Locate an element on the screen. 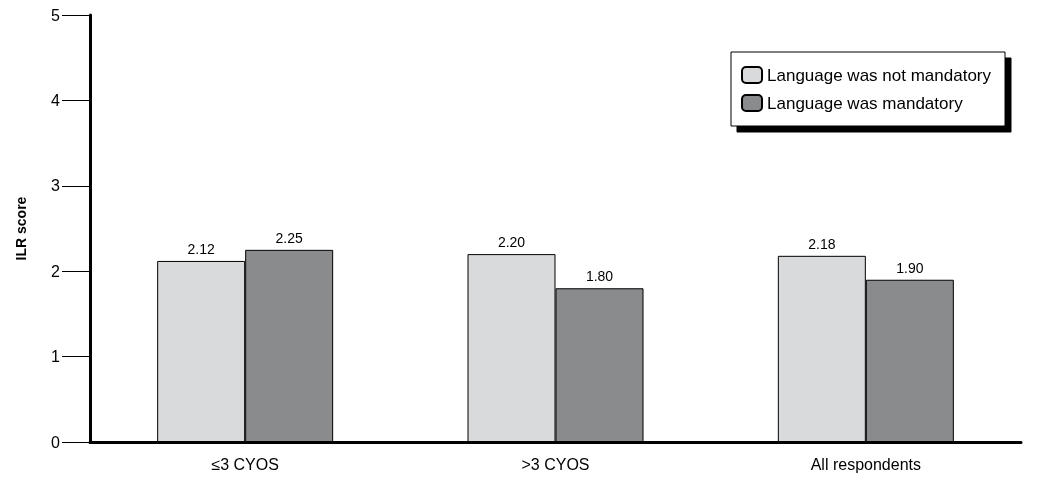 The image size is (1039, 478). x-tick-label: >3 CYOS is located at coordinates (555, 464).